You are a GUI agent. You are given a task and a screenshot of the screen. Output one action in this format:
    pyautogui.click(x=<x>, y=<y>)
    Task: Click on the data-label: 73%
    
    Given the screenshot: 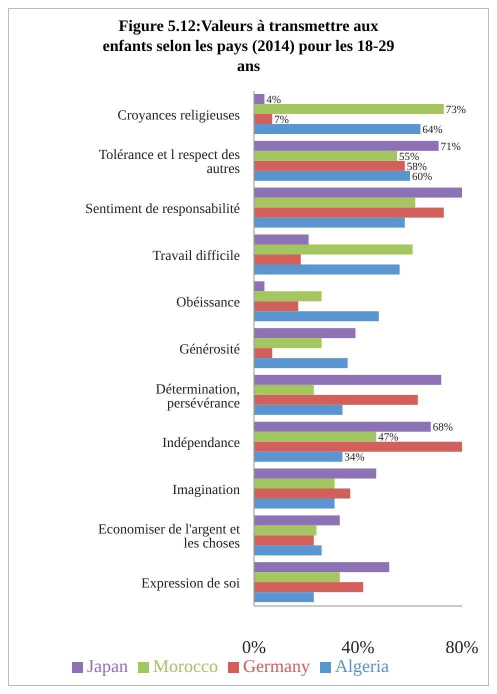 What is the action you would take?
    pyautogui.click(x=456, y=110)
    